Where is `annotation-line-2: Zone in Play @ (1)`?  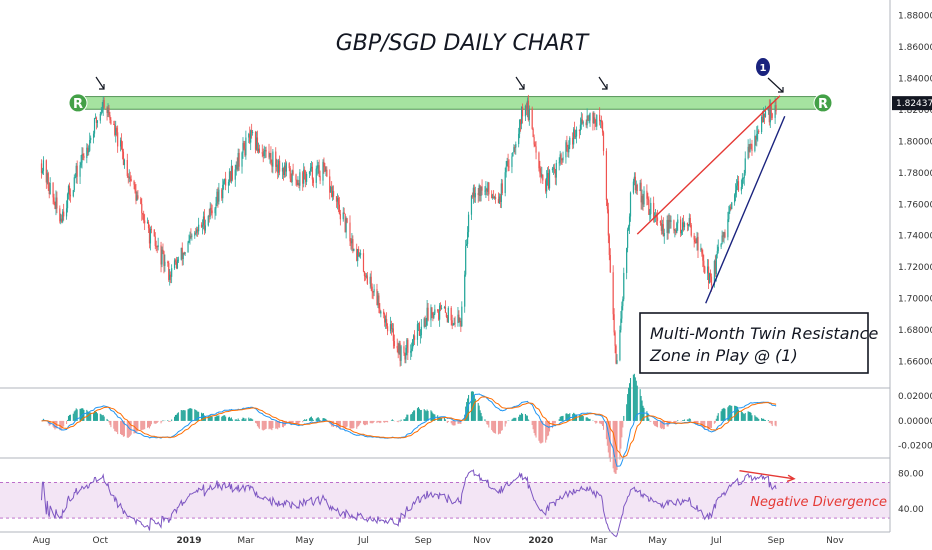
annotation-line-2: Zone in Play @ (1) is located at coordinates (723, 355).